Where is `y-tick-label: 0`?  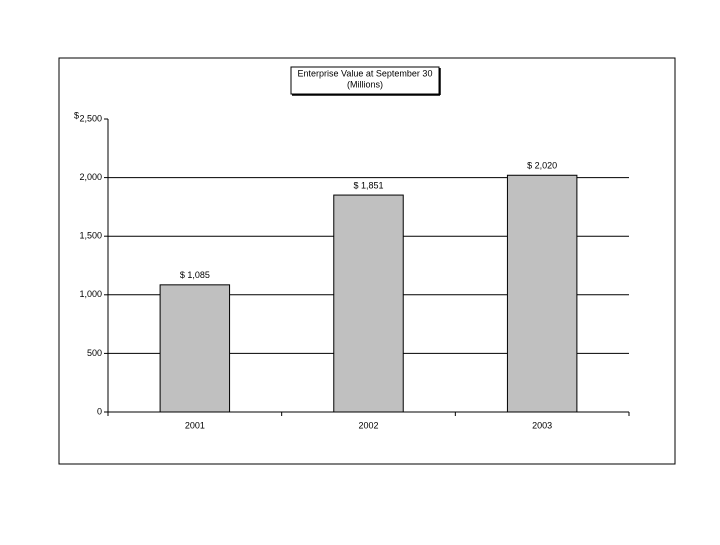 y-tick-label: 0 is located at coordinates (99, 411).